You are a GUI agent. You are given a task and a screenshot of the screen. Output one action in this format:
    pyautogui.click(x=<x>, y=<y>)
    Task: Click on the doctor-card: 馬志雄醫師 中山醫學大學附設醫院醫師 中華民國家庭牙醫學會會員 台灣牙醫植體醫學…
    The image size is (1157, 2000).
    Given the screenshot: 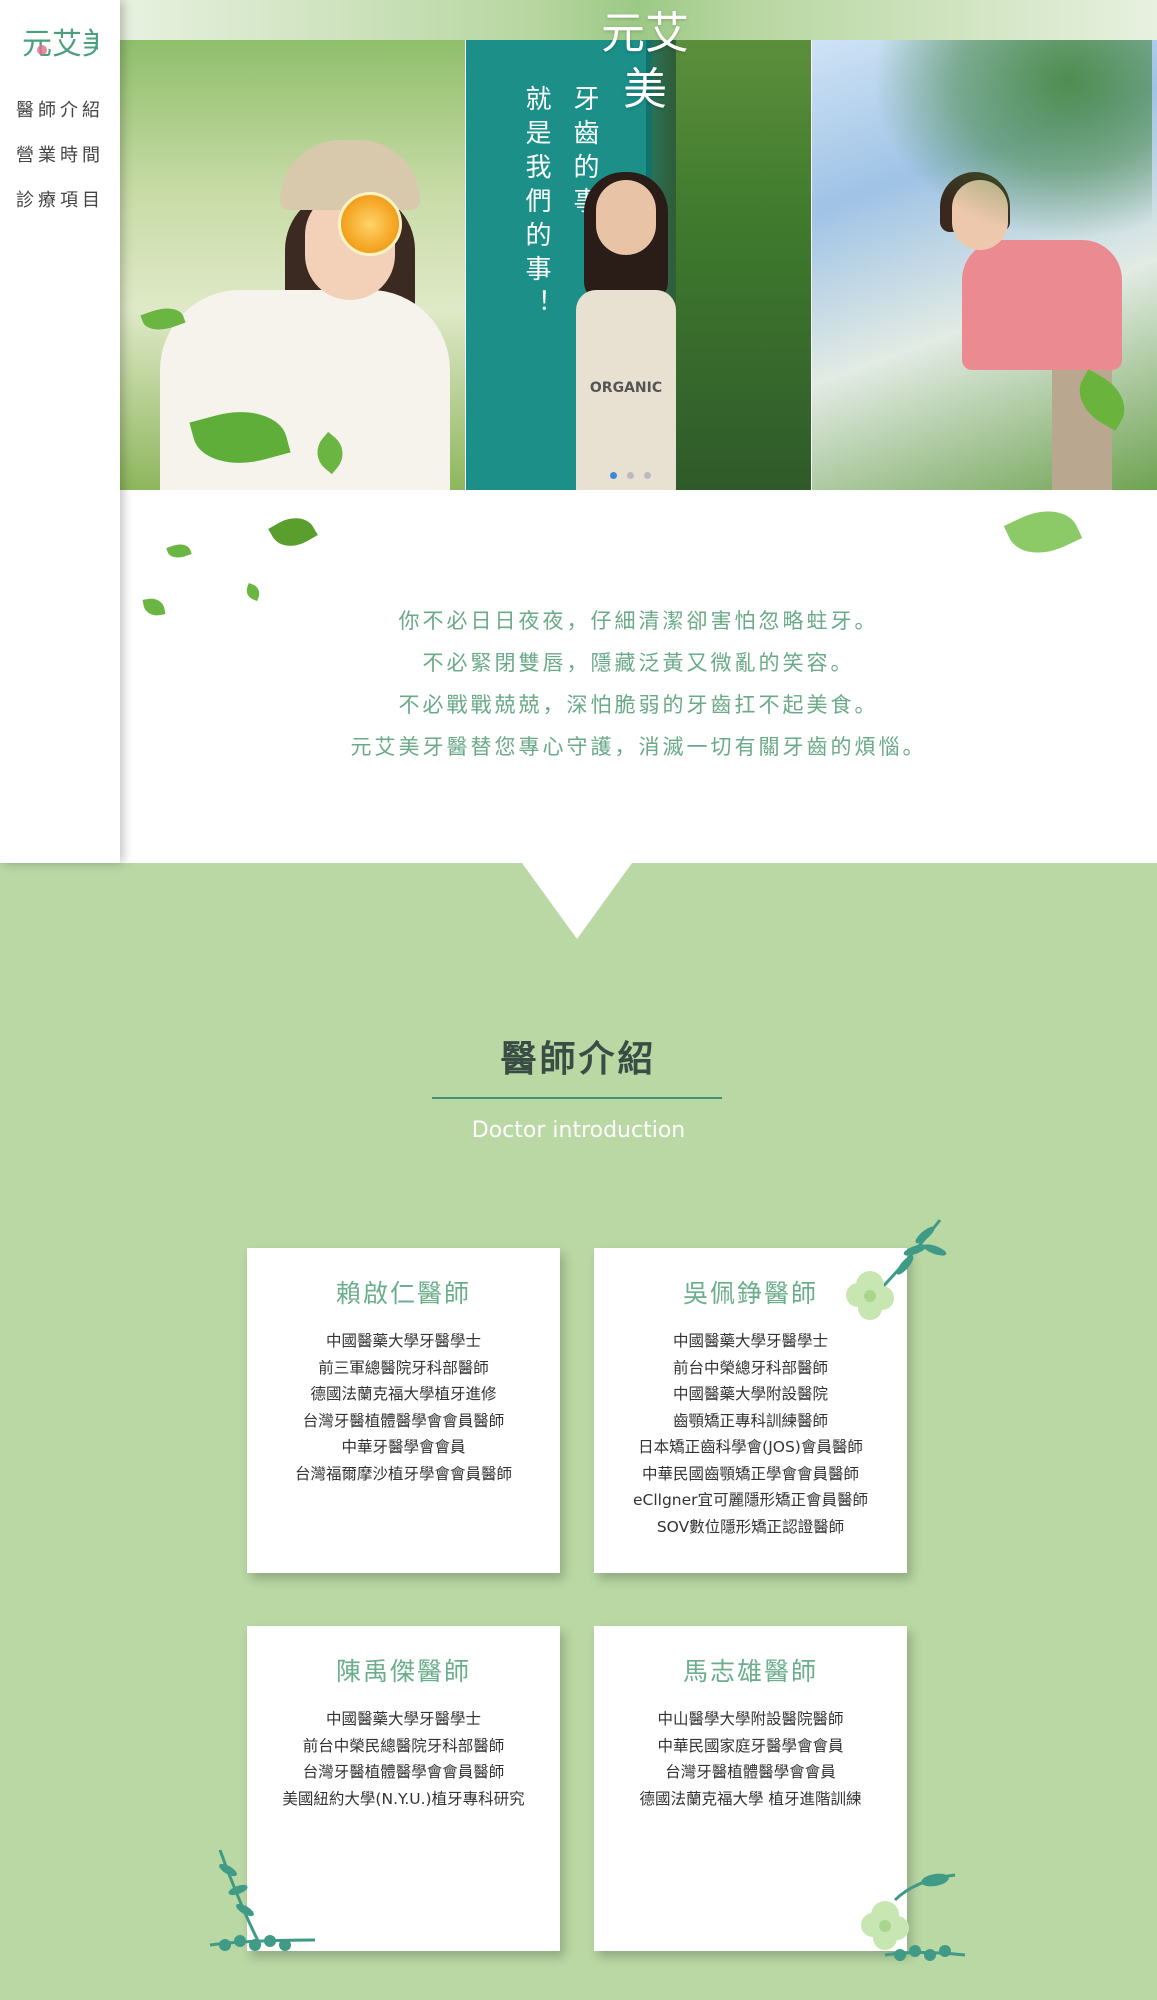 What is the action you would take?
    pyautogui.click(x=750, y=1788)
    